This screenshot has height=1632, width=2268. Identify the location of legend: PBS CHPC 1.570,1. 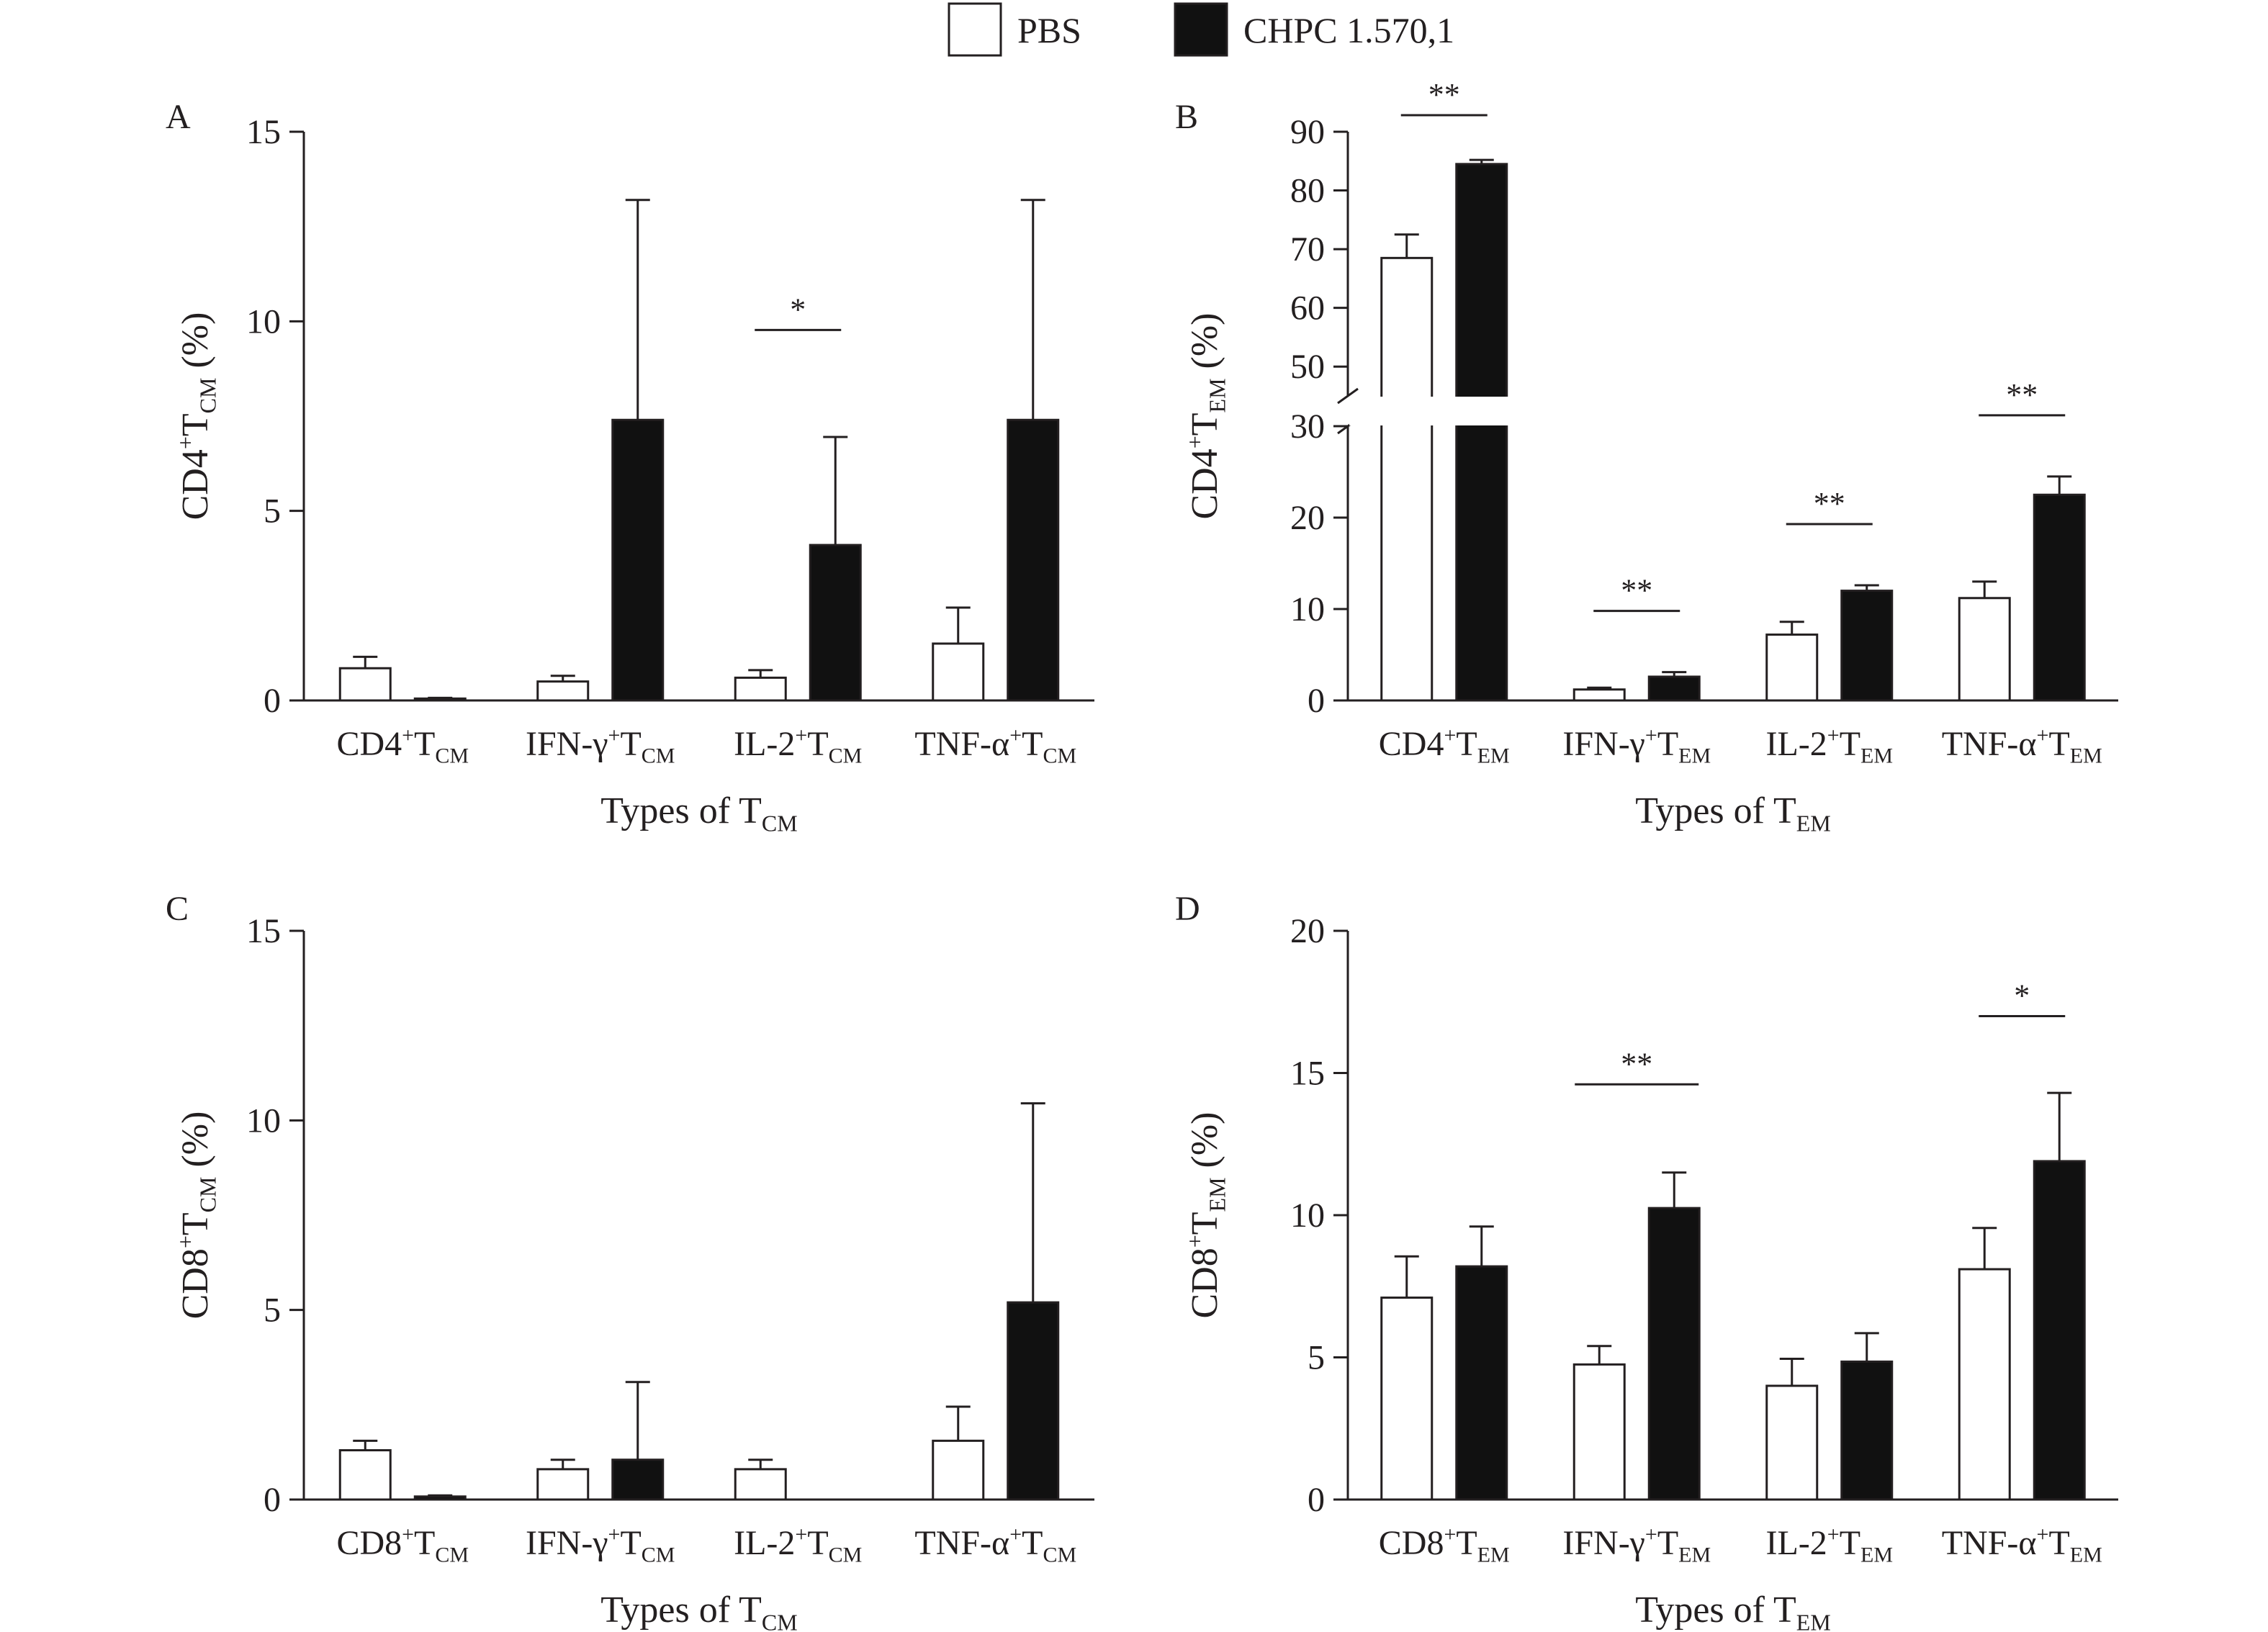
(1201, 29).